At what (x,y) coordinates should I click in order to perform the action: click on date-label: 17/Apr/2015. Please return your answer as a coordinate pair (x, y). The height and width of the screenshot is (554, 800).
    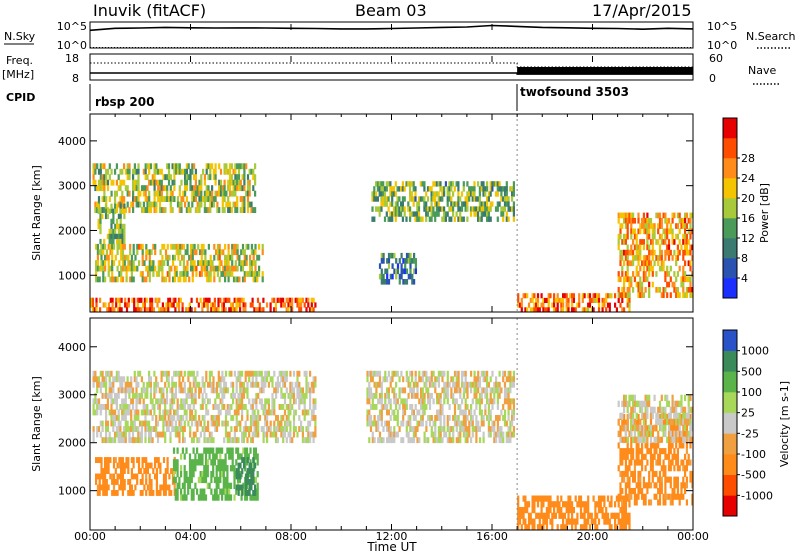
    Looking at the image, I should click on (642, 10).